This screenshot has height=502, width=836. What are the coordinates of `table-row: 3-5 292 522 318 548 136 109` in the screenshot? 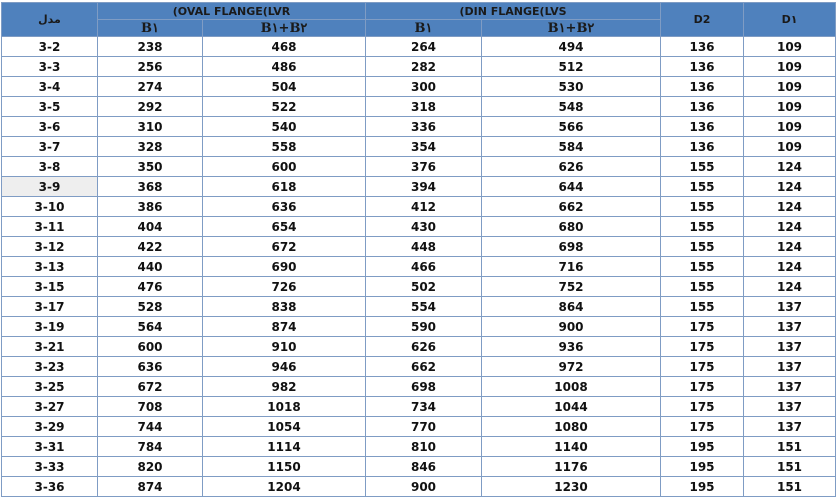 It's located at (418, 106).